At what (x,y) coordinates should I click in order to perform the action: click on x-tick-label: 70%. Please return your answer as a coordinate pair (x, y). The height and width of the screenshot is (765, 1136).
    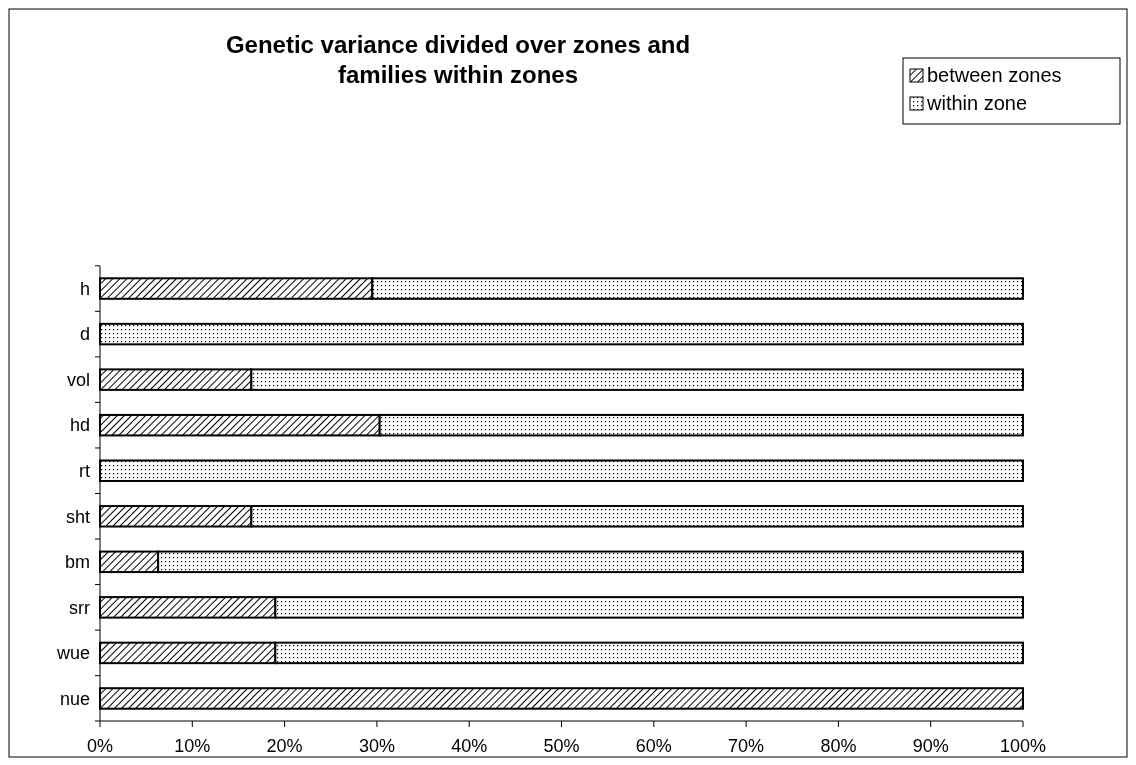
    Looking at the image, I should click on (746, 746).